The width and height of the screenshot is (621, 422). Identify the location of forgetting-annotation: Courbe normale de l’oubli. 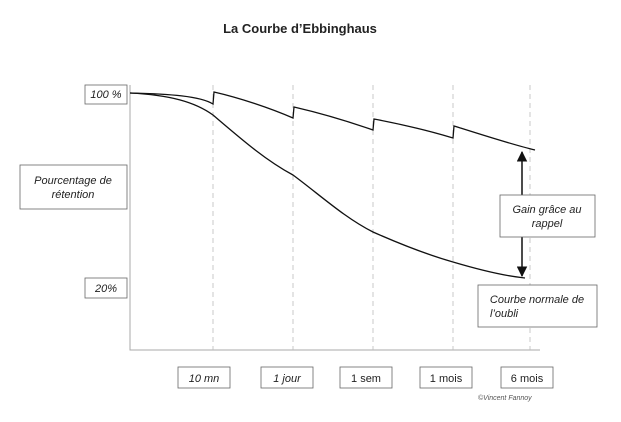
(537, 307).